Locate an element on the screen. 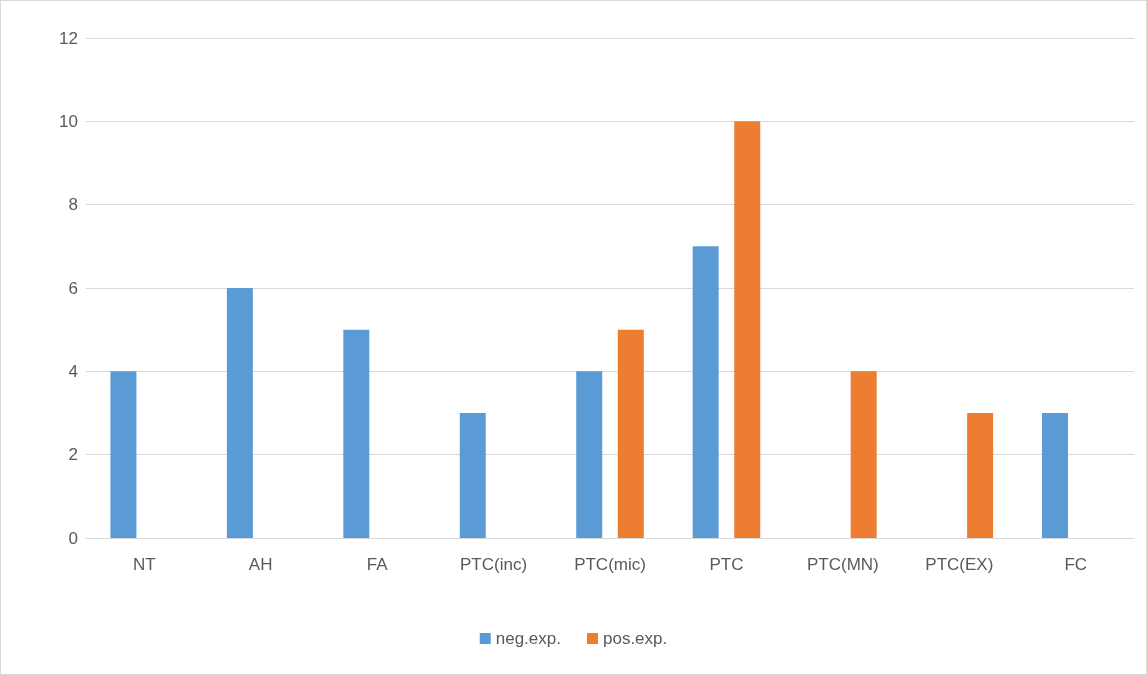  legend-label: neg.exp. is located at coordinates (528, 638).